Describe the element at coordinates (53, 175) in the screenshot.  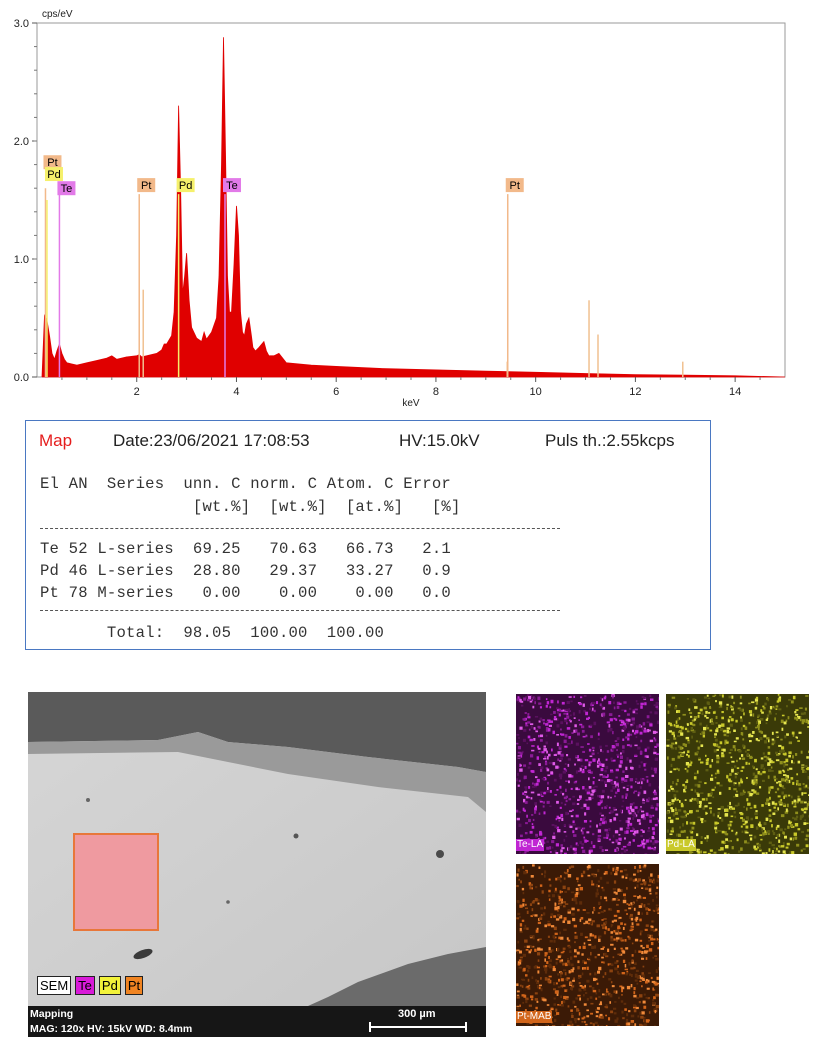
I see `element-marker-label: Pd` at that location.